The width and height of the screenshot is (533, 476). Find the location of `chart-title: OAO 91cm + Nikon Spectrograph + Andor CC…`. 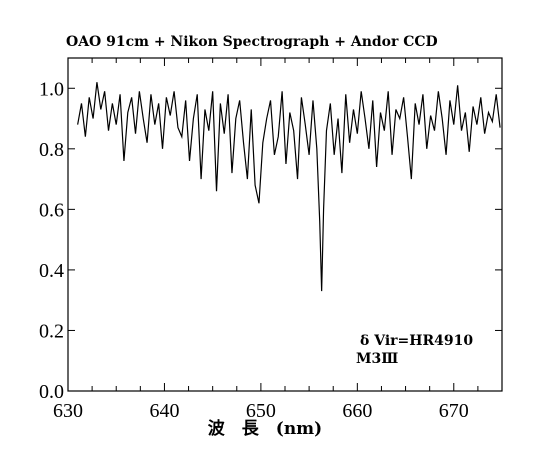

chart-title: OAO 91cm + Nikon Spectrograph + Andor CC… is located at coordinates (252, 42).